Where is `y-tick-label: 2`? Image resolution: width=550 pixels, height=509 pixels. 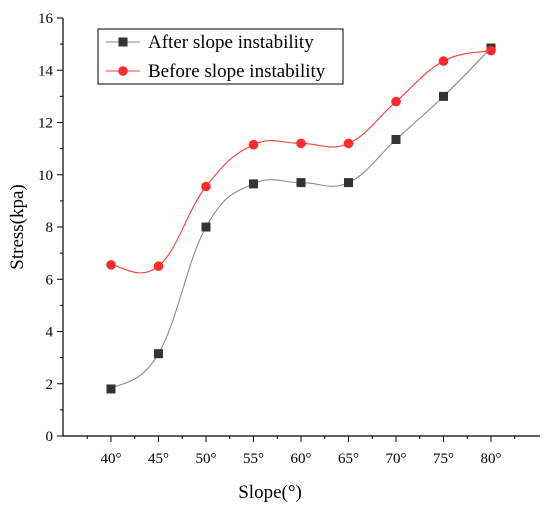
y-tick-label: 2 is located at coordinates (50, 385).